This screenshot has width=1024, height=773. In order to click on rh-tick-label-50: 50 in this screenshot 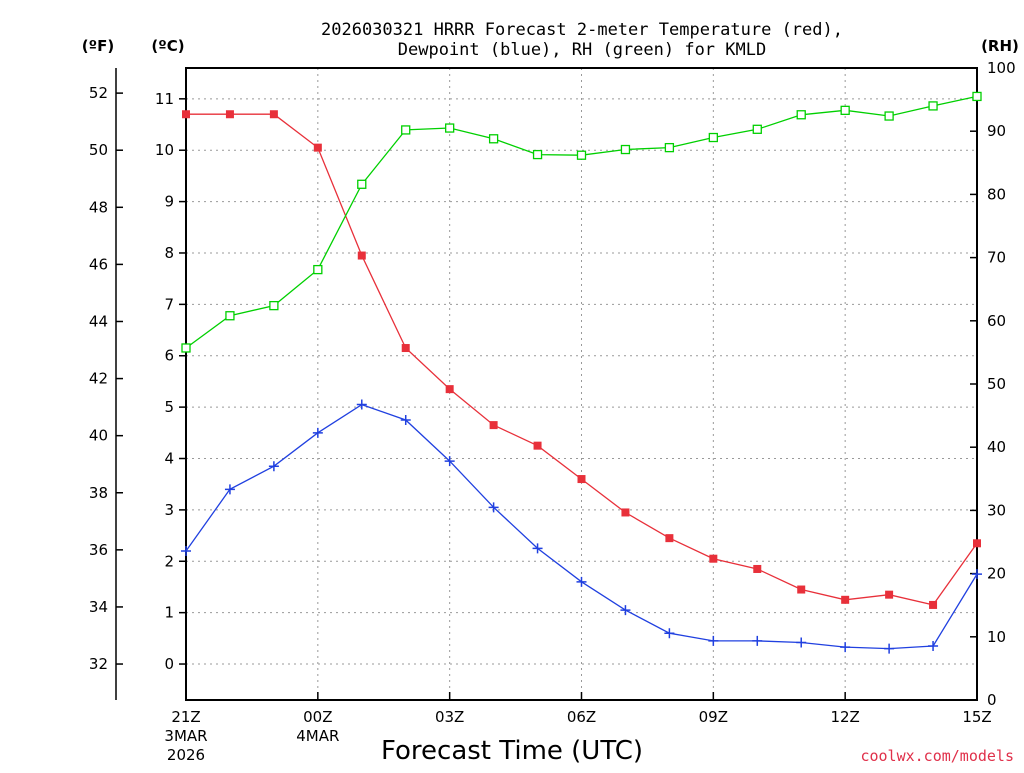, I will do `click(996, 384)`.